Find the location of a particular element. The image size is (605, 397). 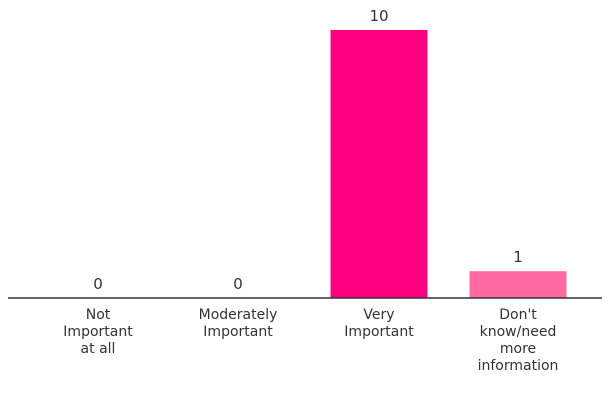

x-tick-label-line: Not is located at coordinates (98, 315).